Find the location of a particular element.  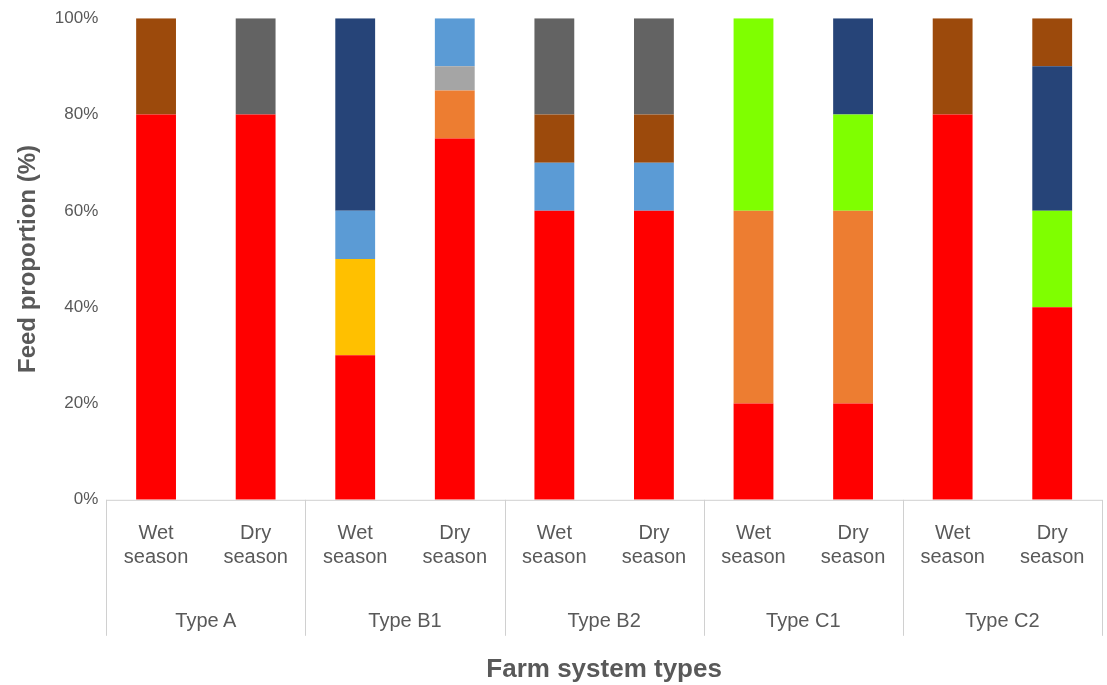

text: Type B2 is located at coordinates (604, 620).